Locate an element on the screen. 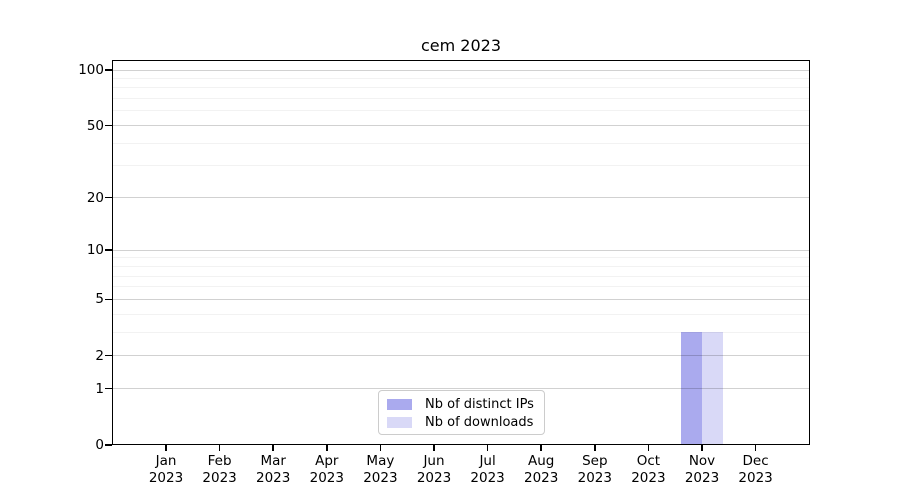 This screenshot has height=500, width=900. y-tick-label-10: 10 is located at coordinates (95, 250).